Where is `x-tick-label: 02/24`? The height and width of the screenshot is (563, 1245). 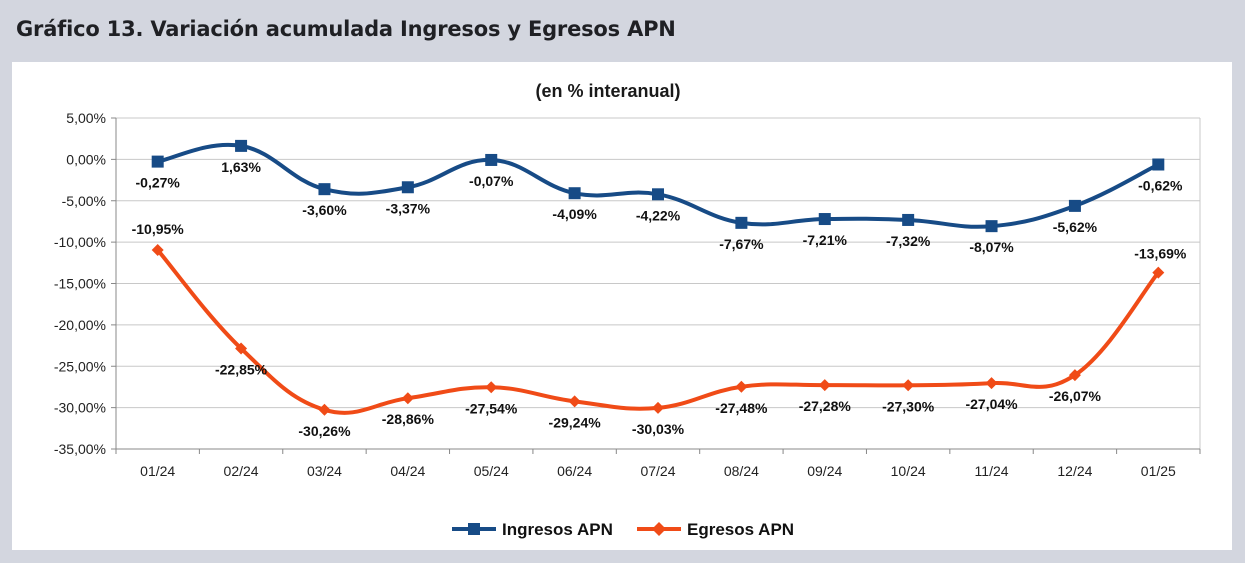
x-tick-label: 02/24 is located at coordinates (241, 471).